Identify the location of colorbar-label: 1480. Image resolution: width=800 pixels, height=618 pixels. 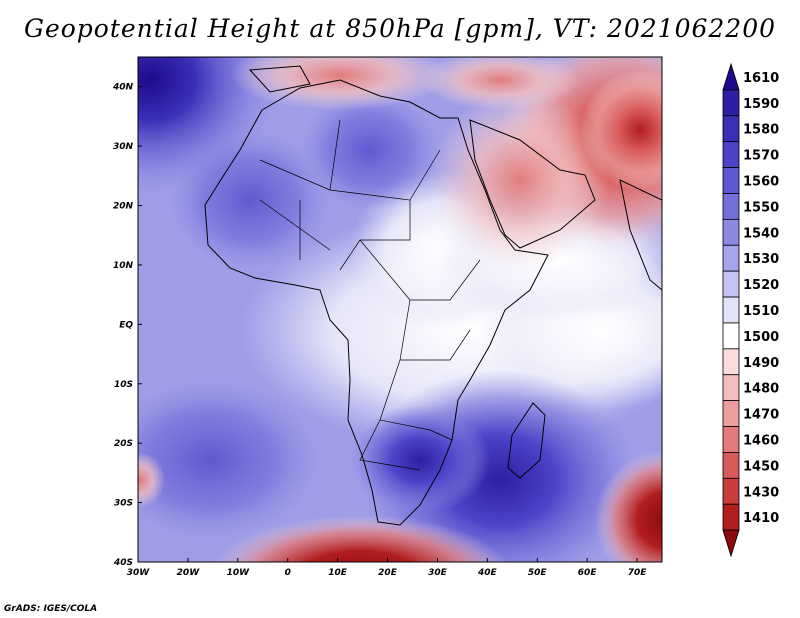
(761, 389).